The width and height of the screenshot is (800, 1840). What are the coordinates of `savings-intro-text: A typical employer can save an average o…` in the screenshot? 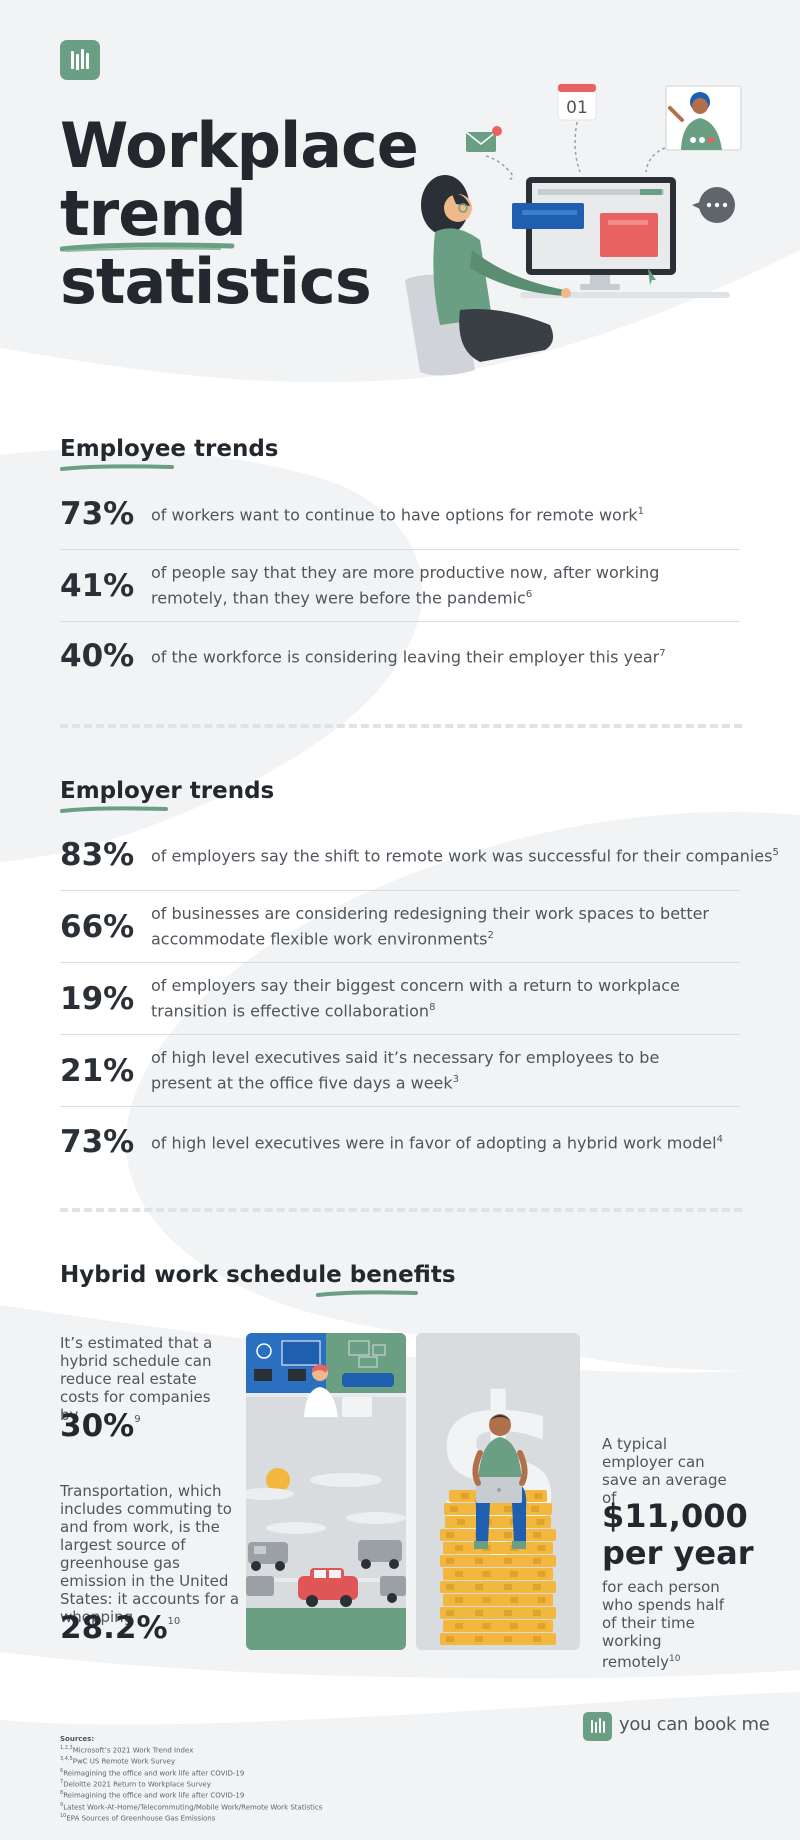 It's located at (664, 1471).